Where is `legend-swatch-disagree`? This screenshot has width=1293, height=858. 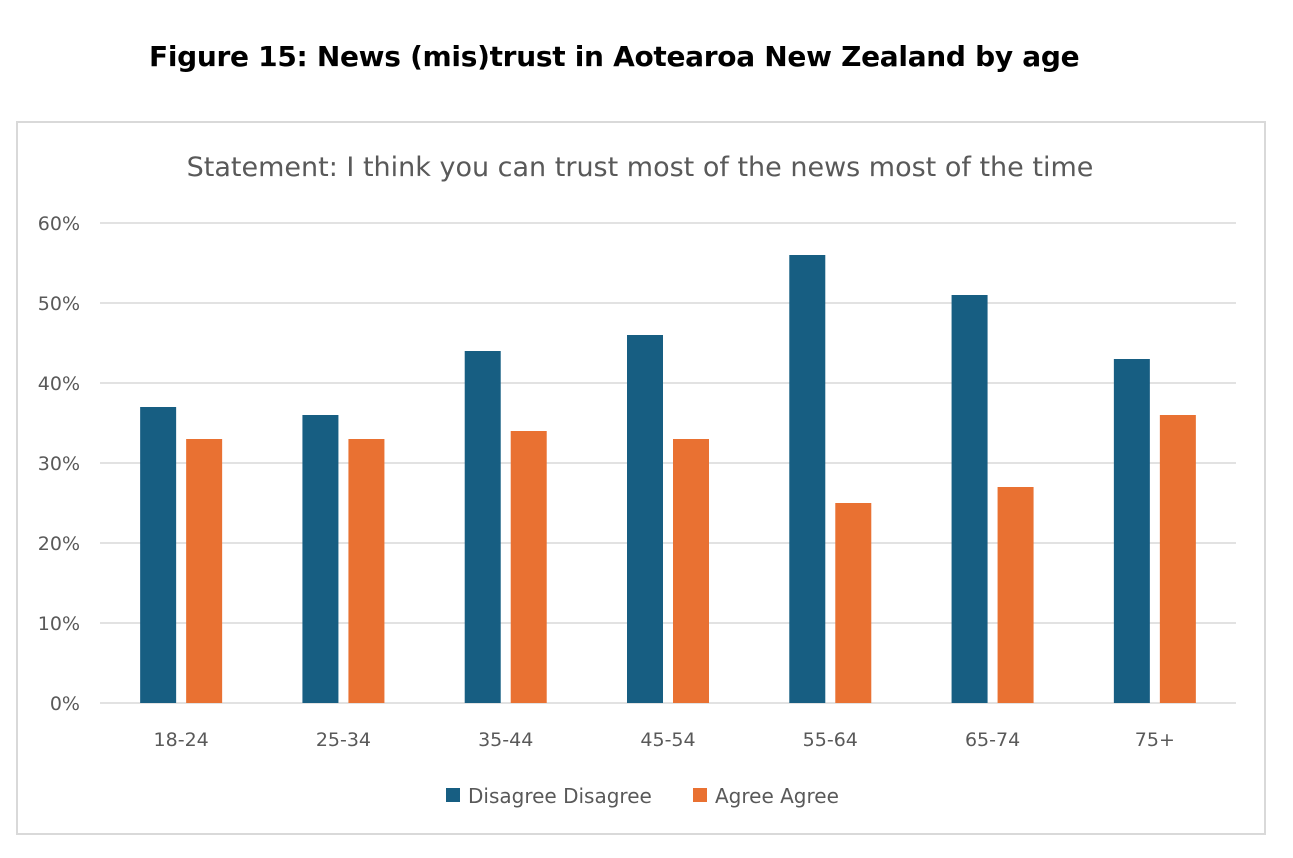 legend-swatch-disagree is located at coordinates (453, 795).